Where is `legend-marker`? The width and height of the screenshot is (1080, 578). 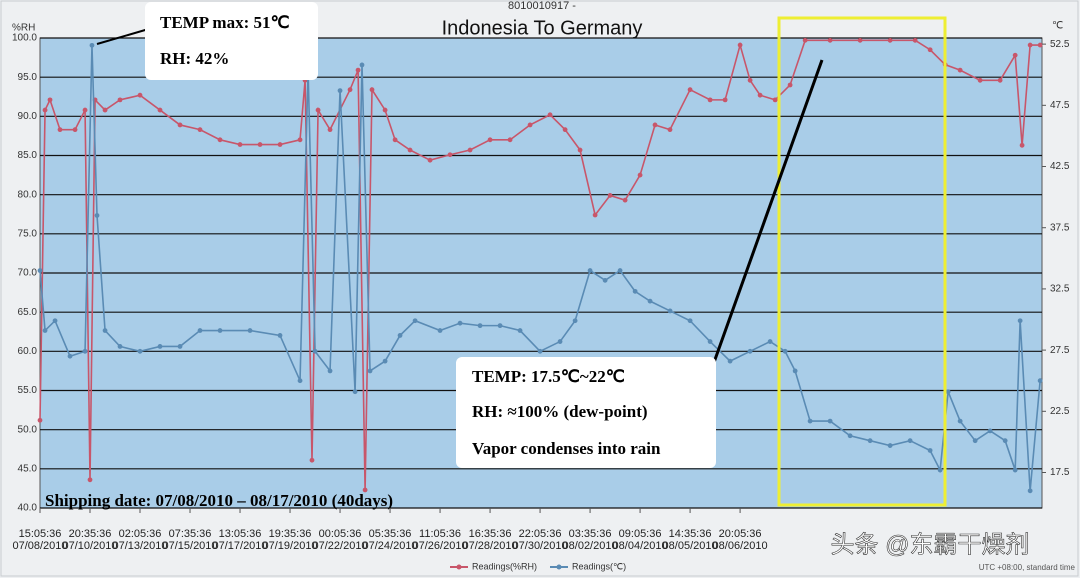
legend-marker is located at coordinates (559, 567).